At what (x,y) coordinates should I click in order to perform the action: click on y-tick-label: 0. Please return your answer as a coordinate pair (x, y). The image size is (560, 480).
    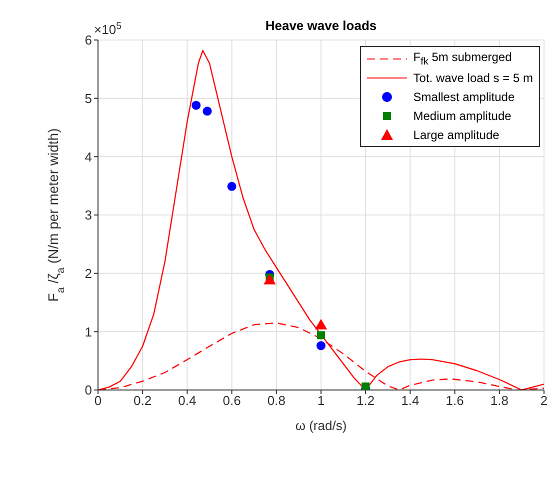
    Looking at the image, I should click on (88, 390).